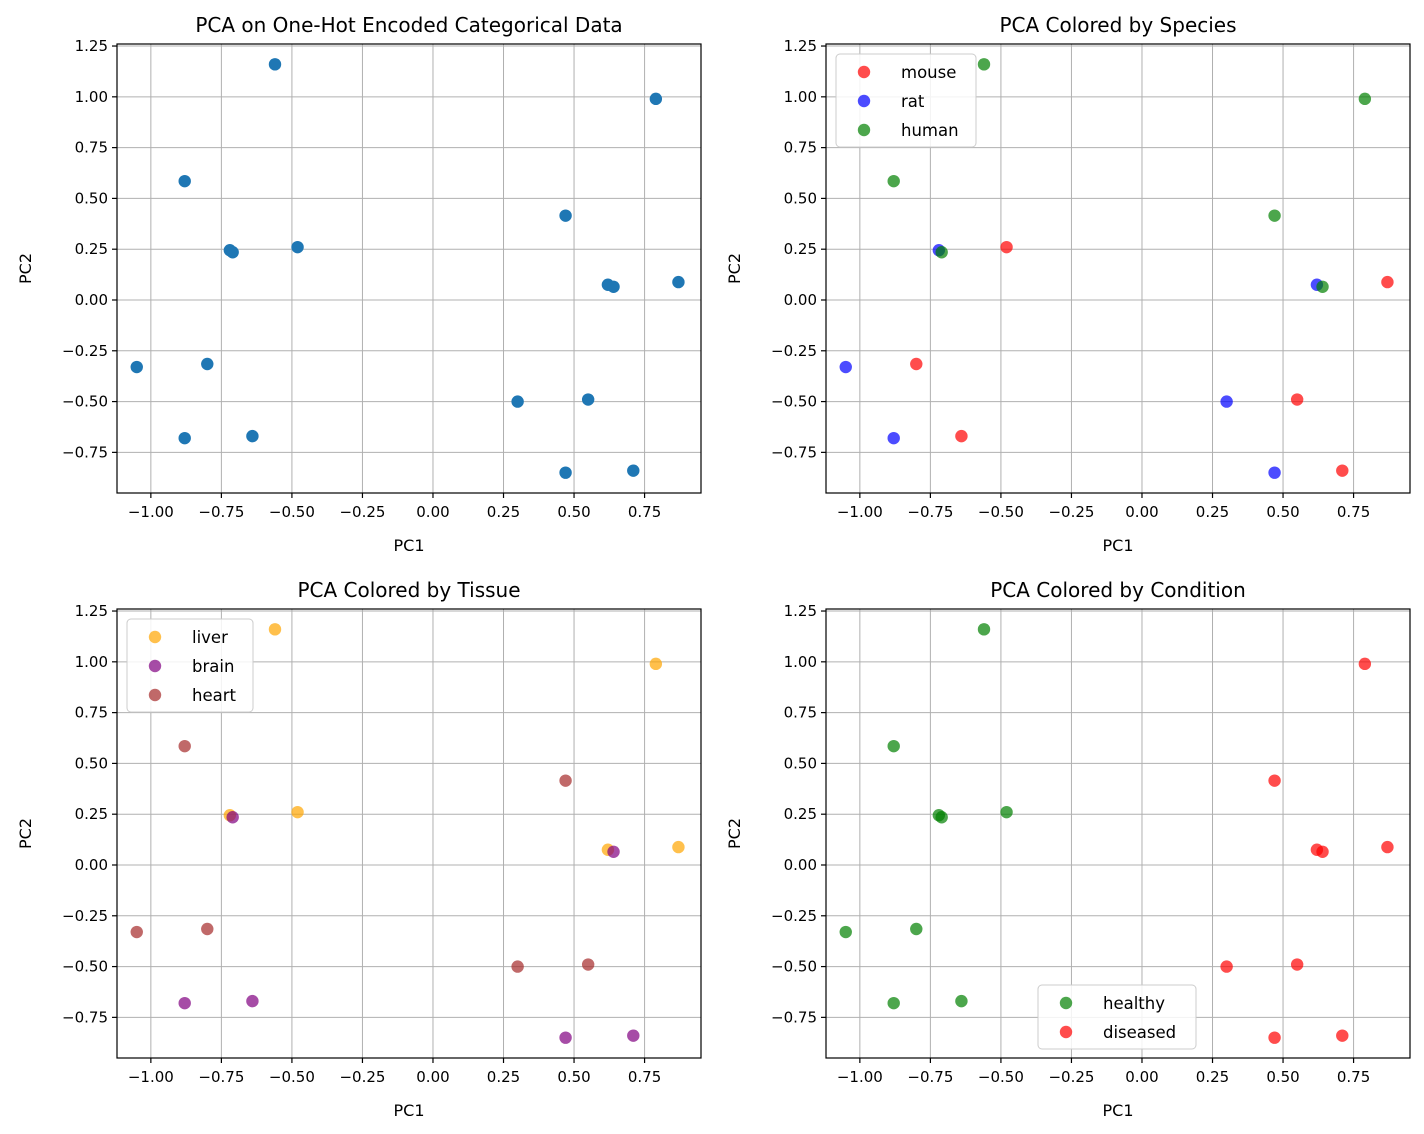 The width and height of the screenshot is (1424, 1134). I want to click on legend-marker-heart, so click(155, 695).